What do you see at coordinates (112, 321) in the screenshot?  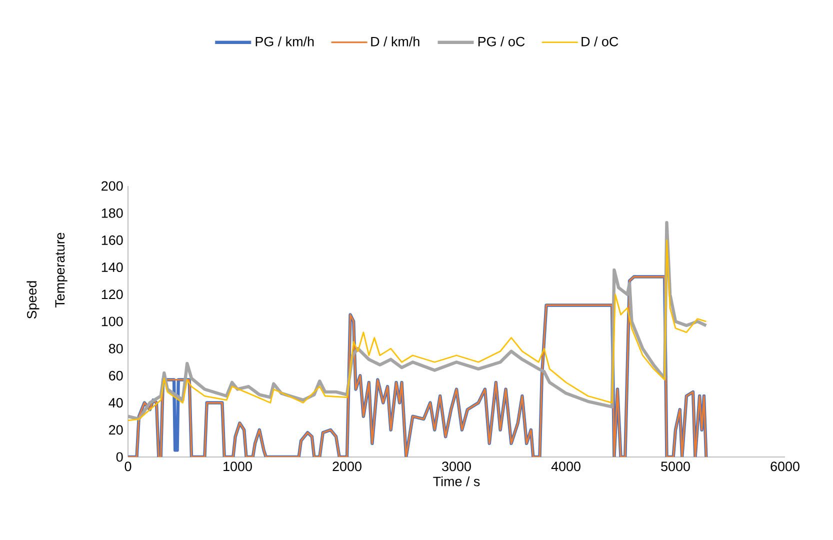 I see `y-tick-label: 100` at bounding box center [112, 321].